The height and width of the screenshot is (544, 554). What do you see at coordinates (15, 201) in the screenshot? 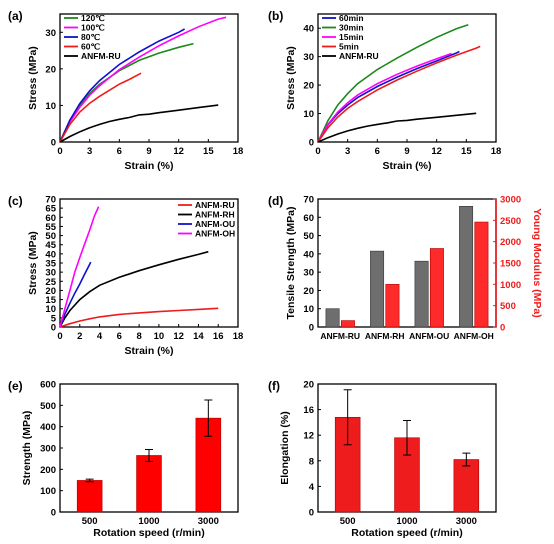
I see `panel-label: (c)` at bounding box center [15, 201].